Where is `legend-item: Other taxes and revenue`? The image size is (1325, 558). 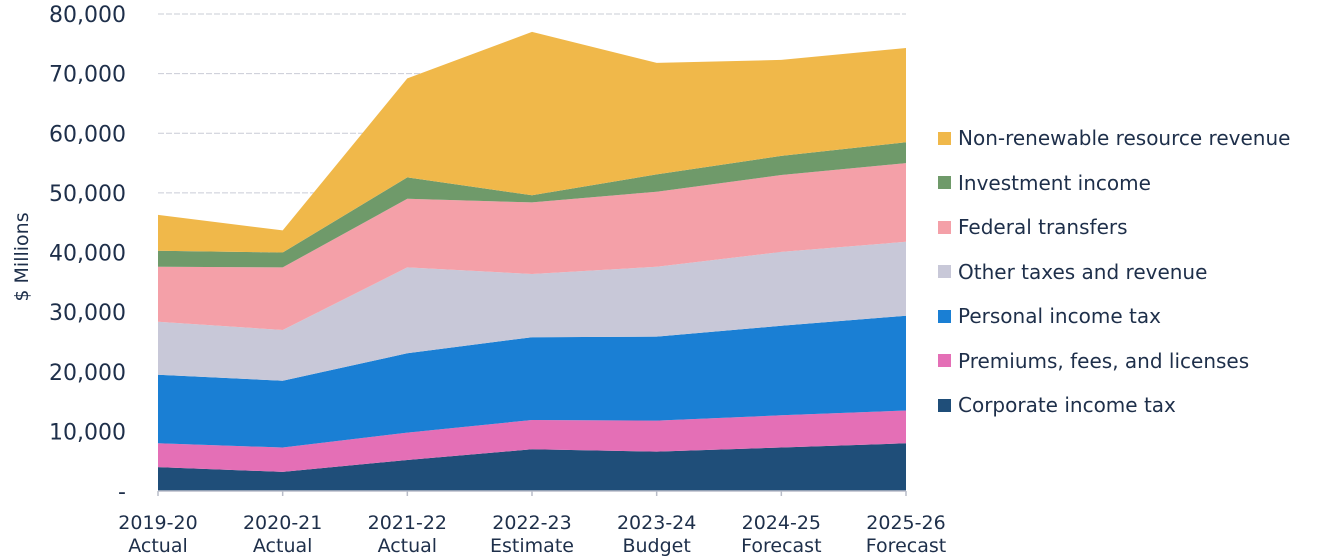
legend-item: Other taxes and revenue is located at coordinates (1128, 272).